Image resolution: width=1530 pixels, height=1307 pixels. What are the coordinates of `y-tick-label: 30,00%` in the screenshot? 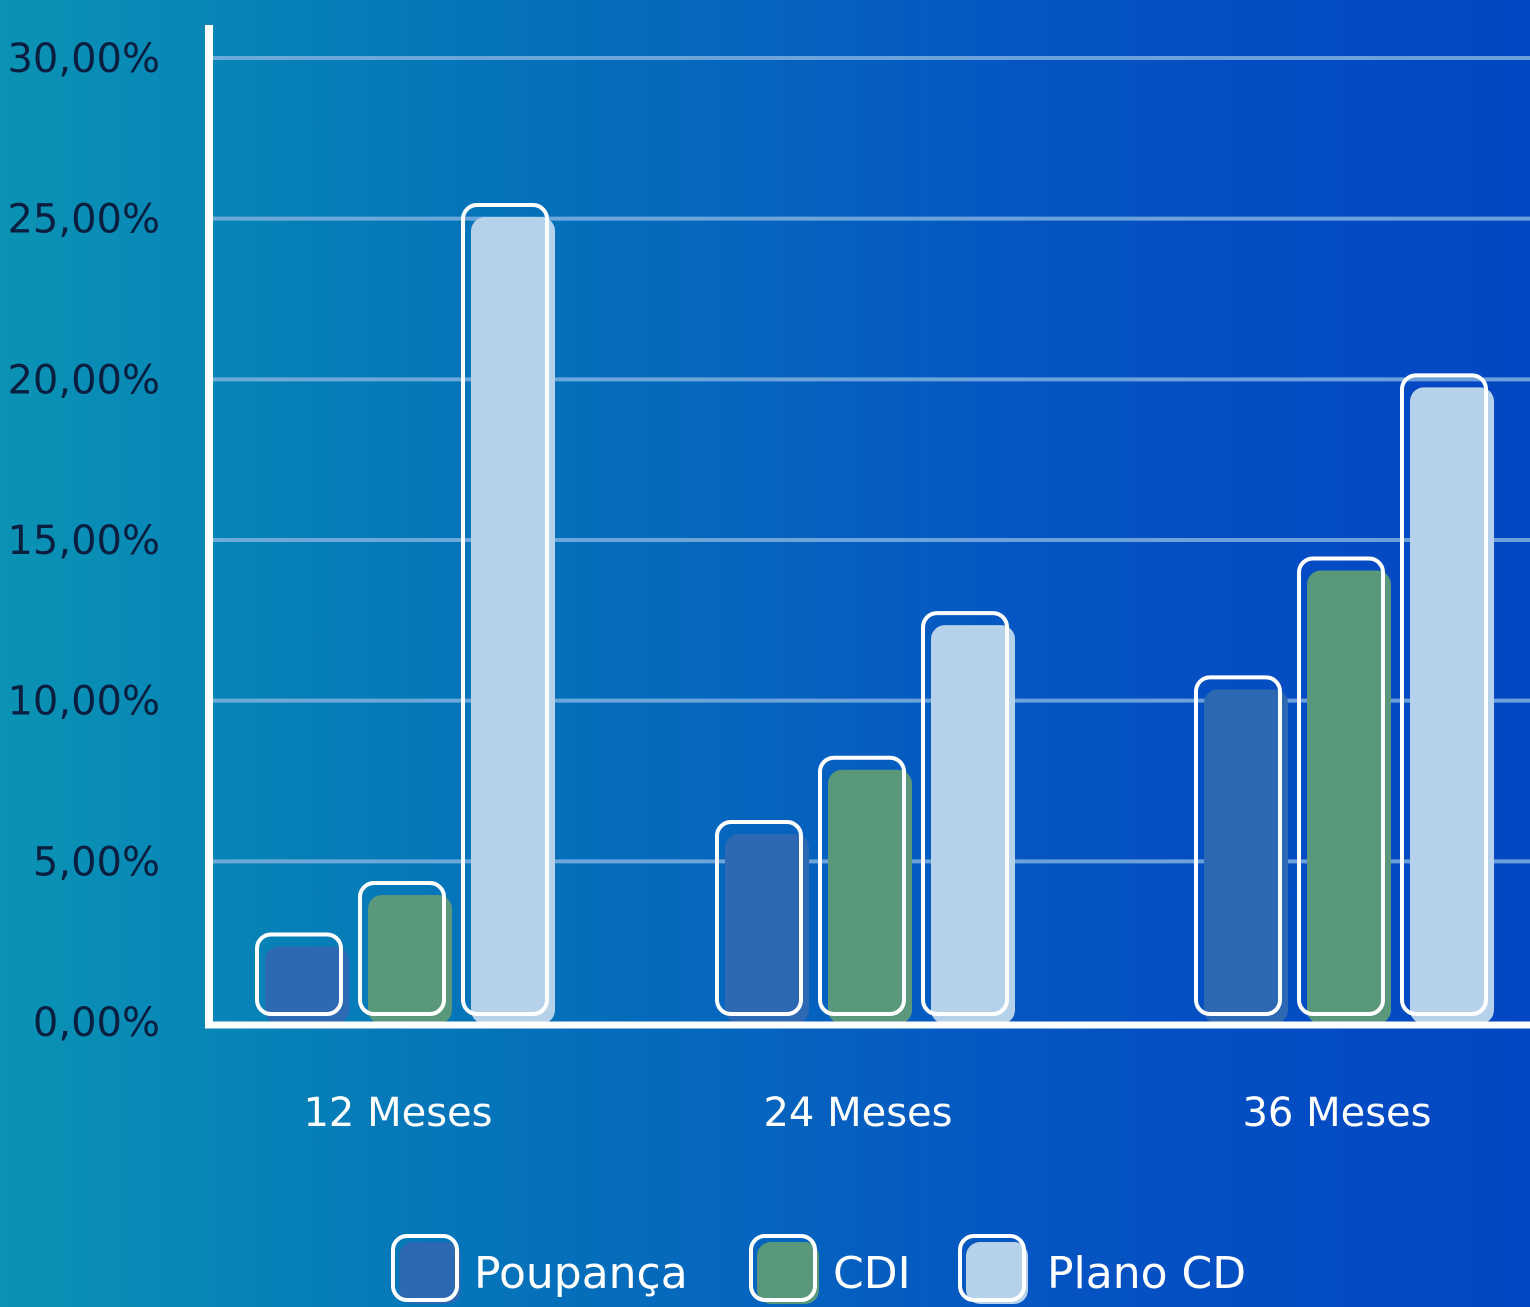 It's located at (83, 59).